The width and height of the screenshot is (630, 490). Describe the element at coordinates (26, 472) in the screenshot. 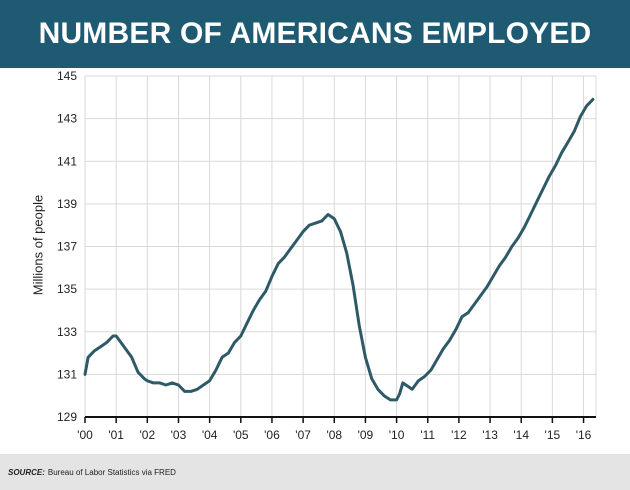

I see `source-label: SOURCE:` at that location.